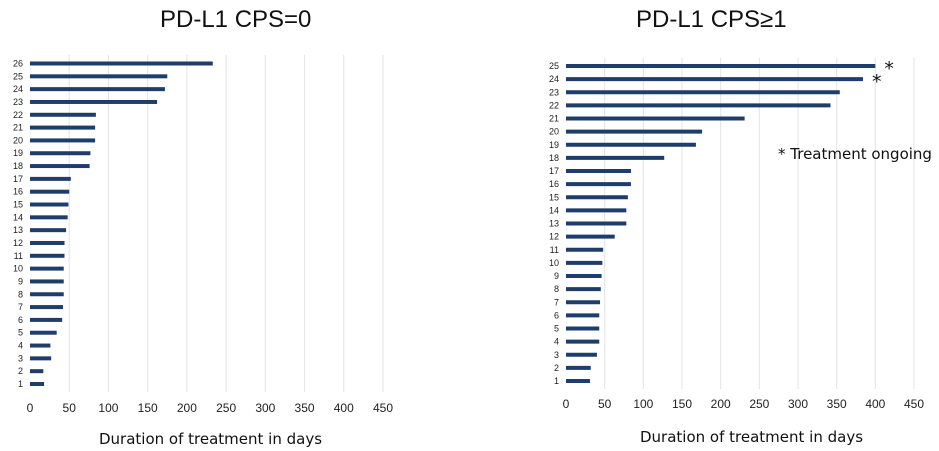  What do you see at coordinates (554, 184) in the screenshot?
I see `y-tick-label: 16` at bounding box center [554, 184].